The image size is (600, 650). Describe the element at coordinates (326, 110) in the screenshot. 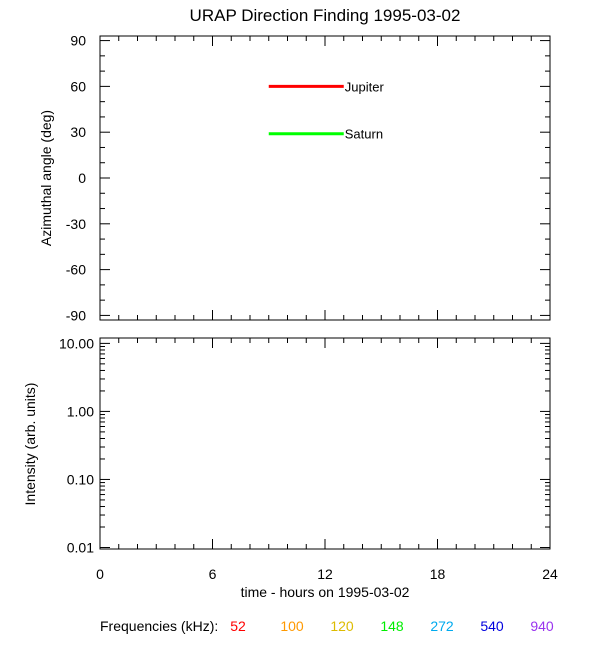

I see `azimuth-series: Jupiter Saturn` at that location.